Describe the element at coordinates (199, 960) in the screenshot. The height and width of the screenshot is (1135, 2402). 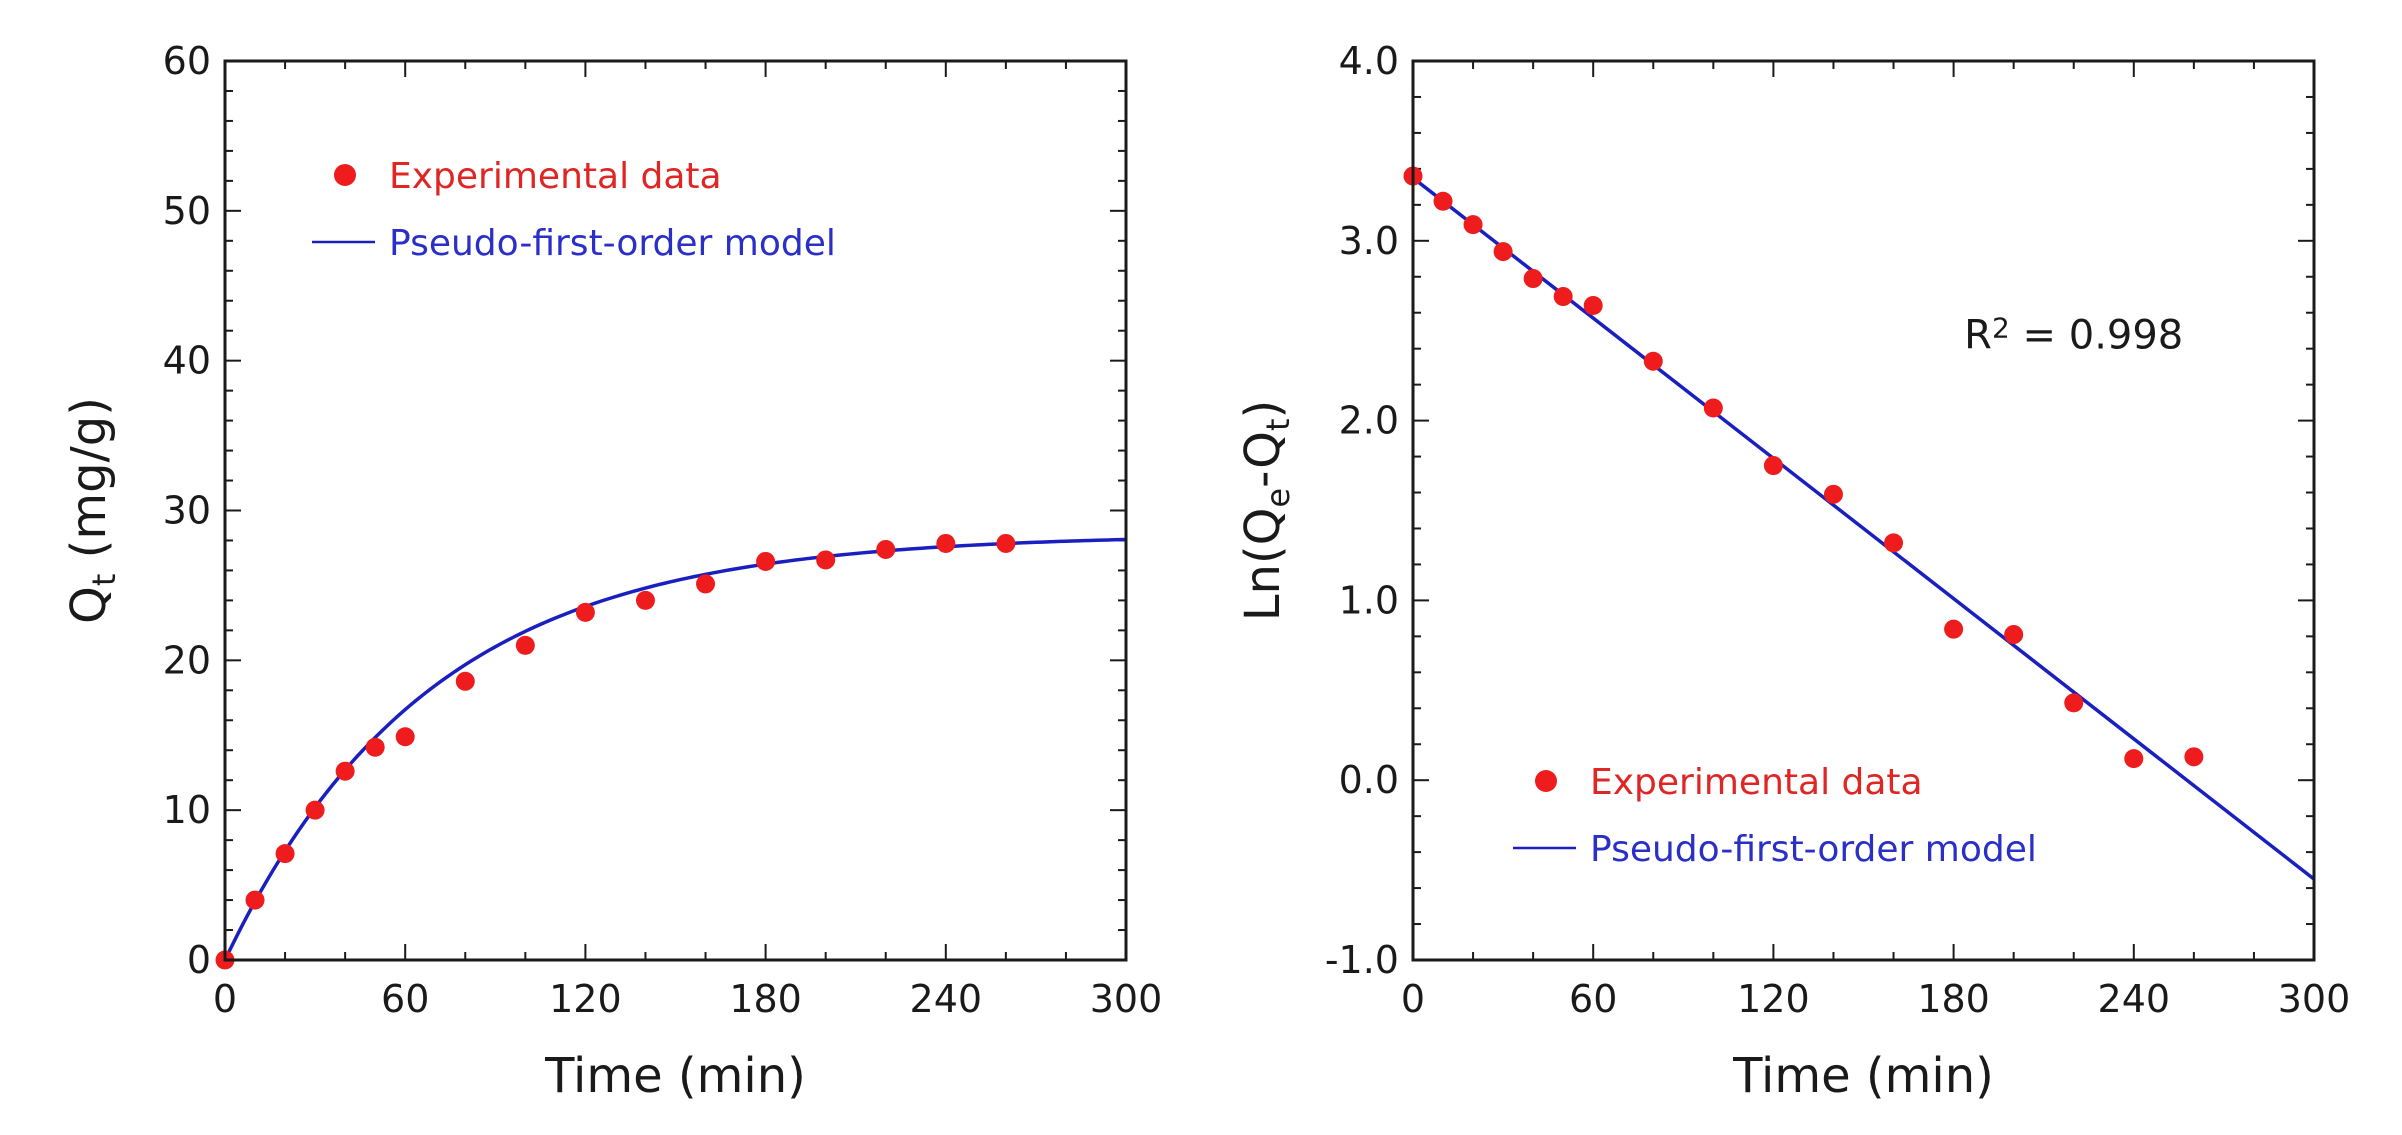
I see `y-tick-label: 0` at that location.